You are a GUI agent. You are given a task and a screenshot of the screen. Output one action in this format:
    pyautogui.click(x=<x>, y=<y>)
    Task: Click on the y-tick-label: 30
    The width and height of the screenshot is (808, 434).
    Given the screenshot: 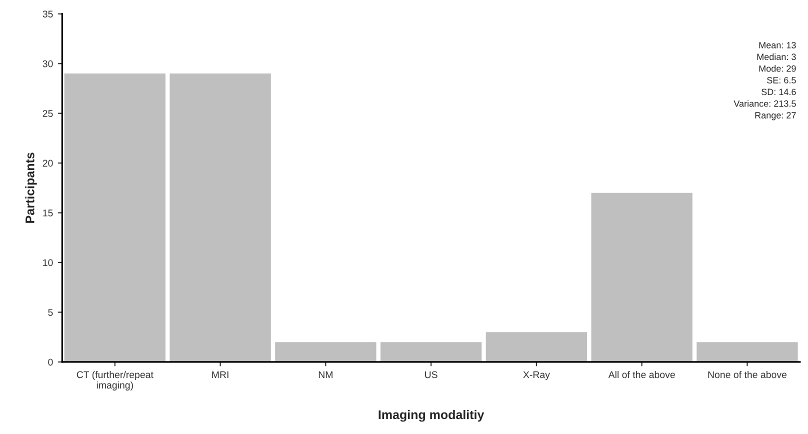 What is the action you would take?
    pyautogui.click(x=47, y=64)
    